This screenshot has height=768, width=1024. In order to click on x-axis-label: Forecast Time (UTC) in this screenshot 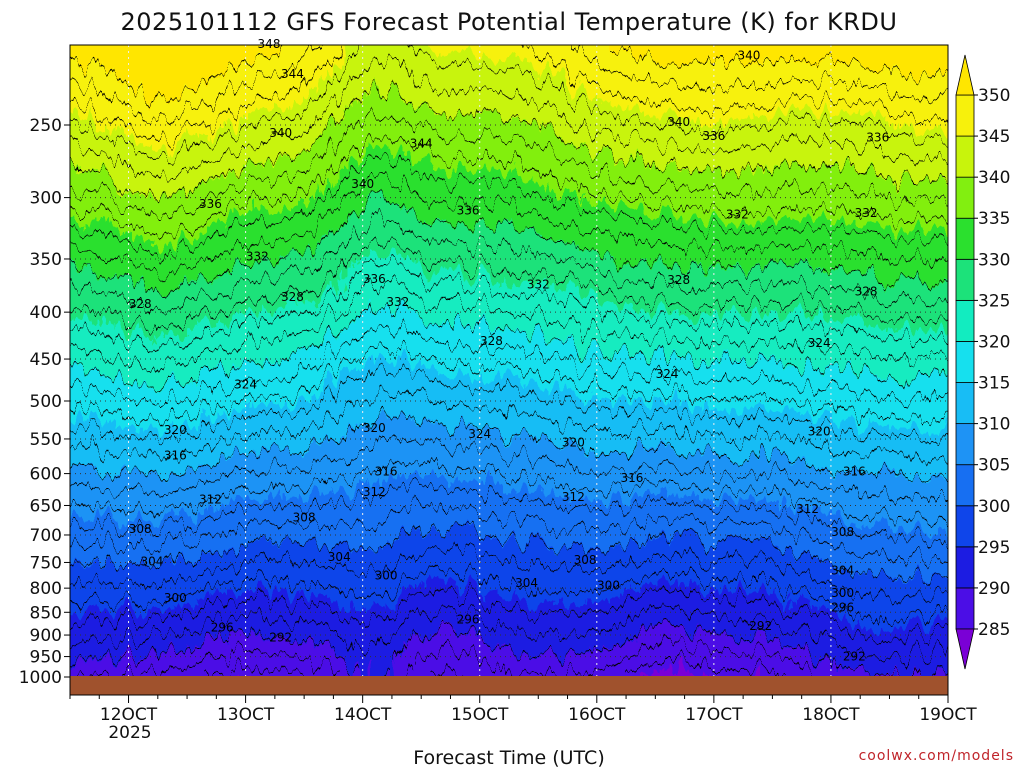, I will do `click(508, 757)`.